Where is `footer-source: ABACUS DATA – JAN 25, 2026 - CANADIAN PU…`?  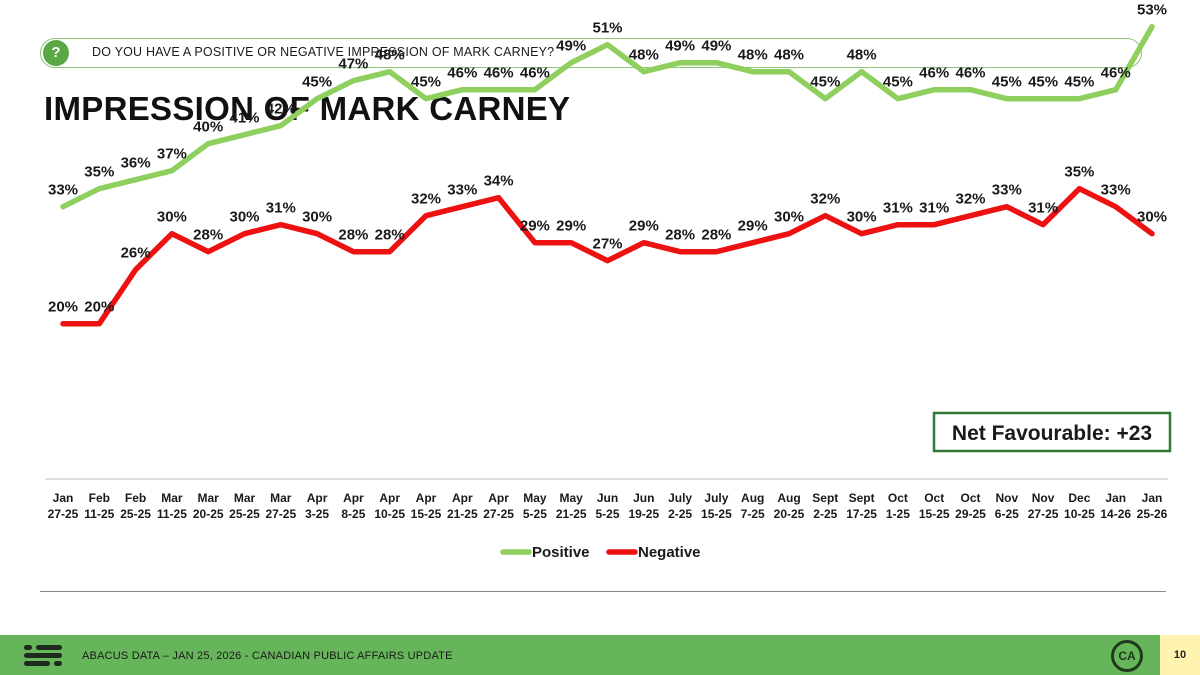 footer-source: ABACUS DATA – JAN 25, 2026 - CANADIAN PU… is located at coordinates (267, 656).